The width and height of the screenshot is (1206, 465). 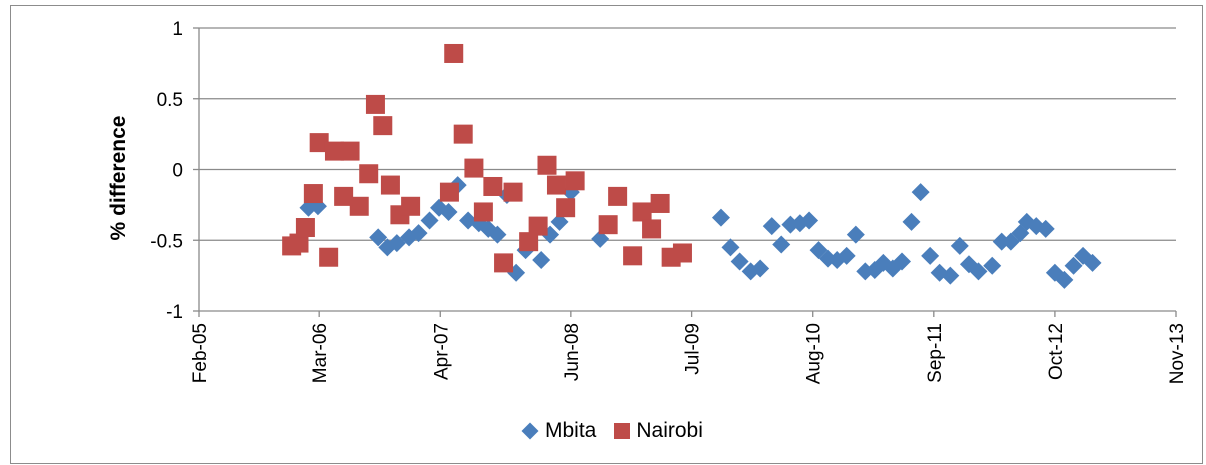 I want to click on y-tick-label: 0.5, so click(x=170, y=100).